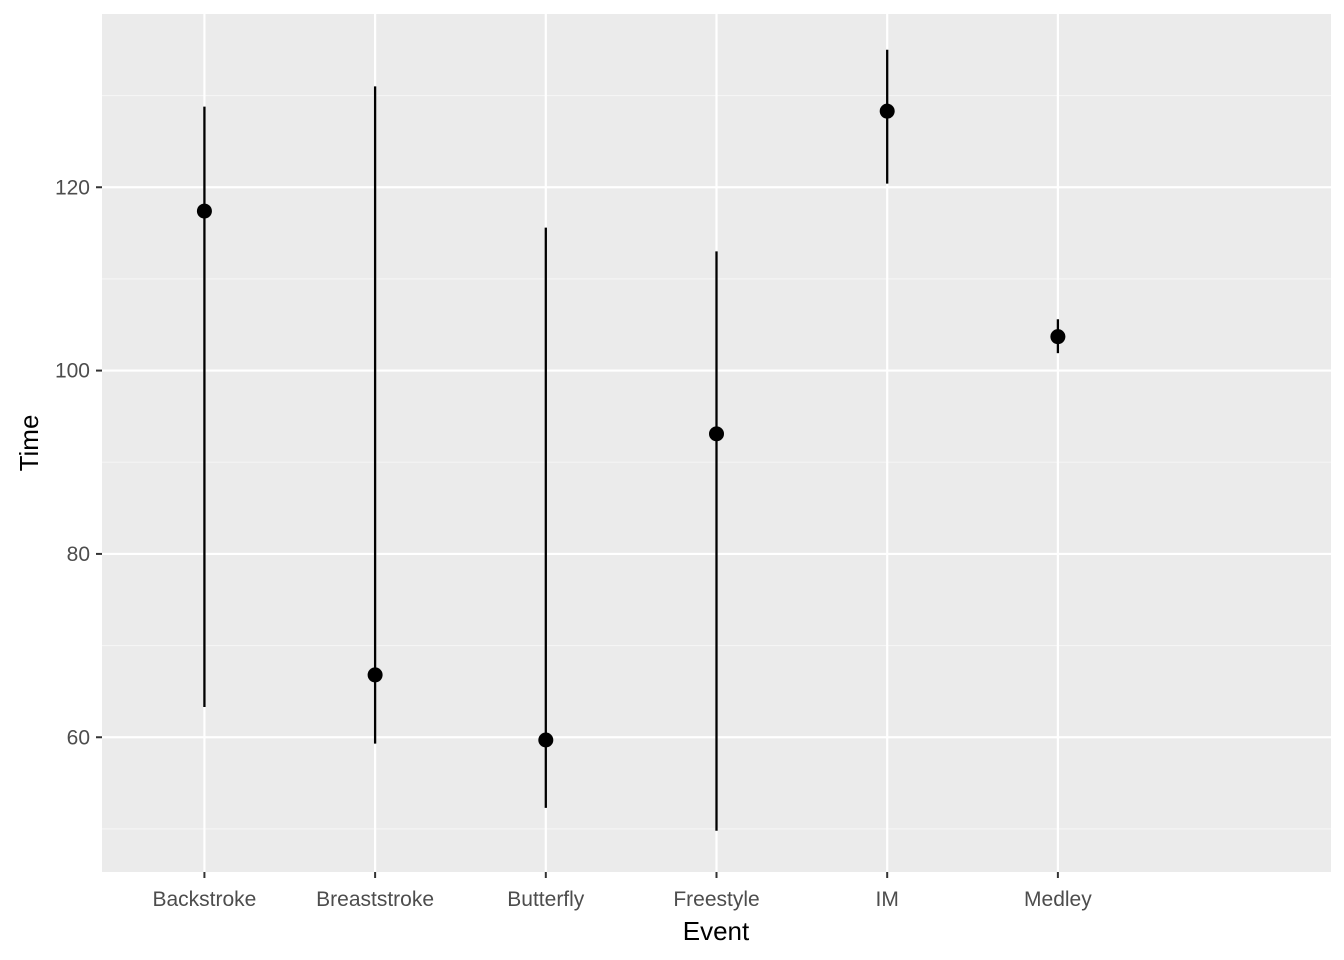 This screenshot has height=960, width=1344. What do you see at coordinates (546, 740) in the screenshot?
I see `point-butterfly` at bounding box center [546, 740].